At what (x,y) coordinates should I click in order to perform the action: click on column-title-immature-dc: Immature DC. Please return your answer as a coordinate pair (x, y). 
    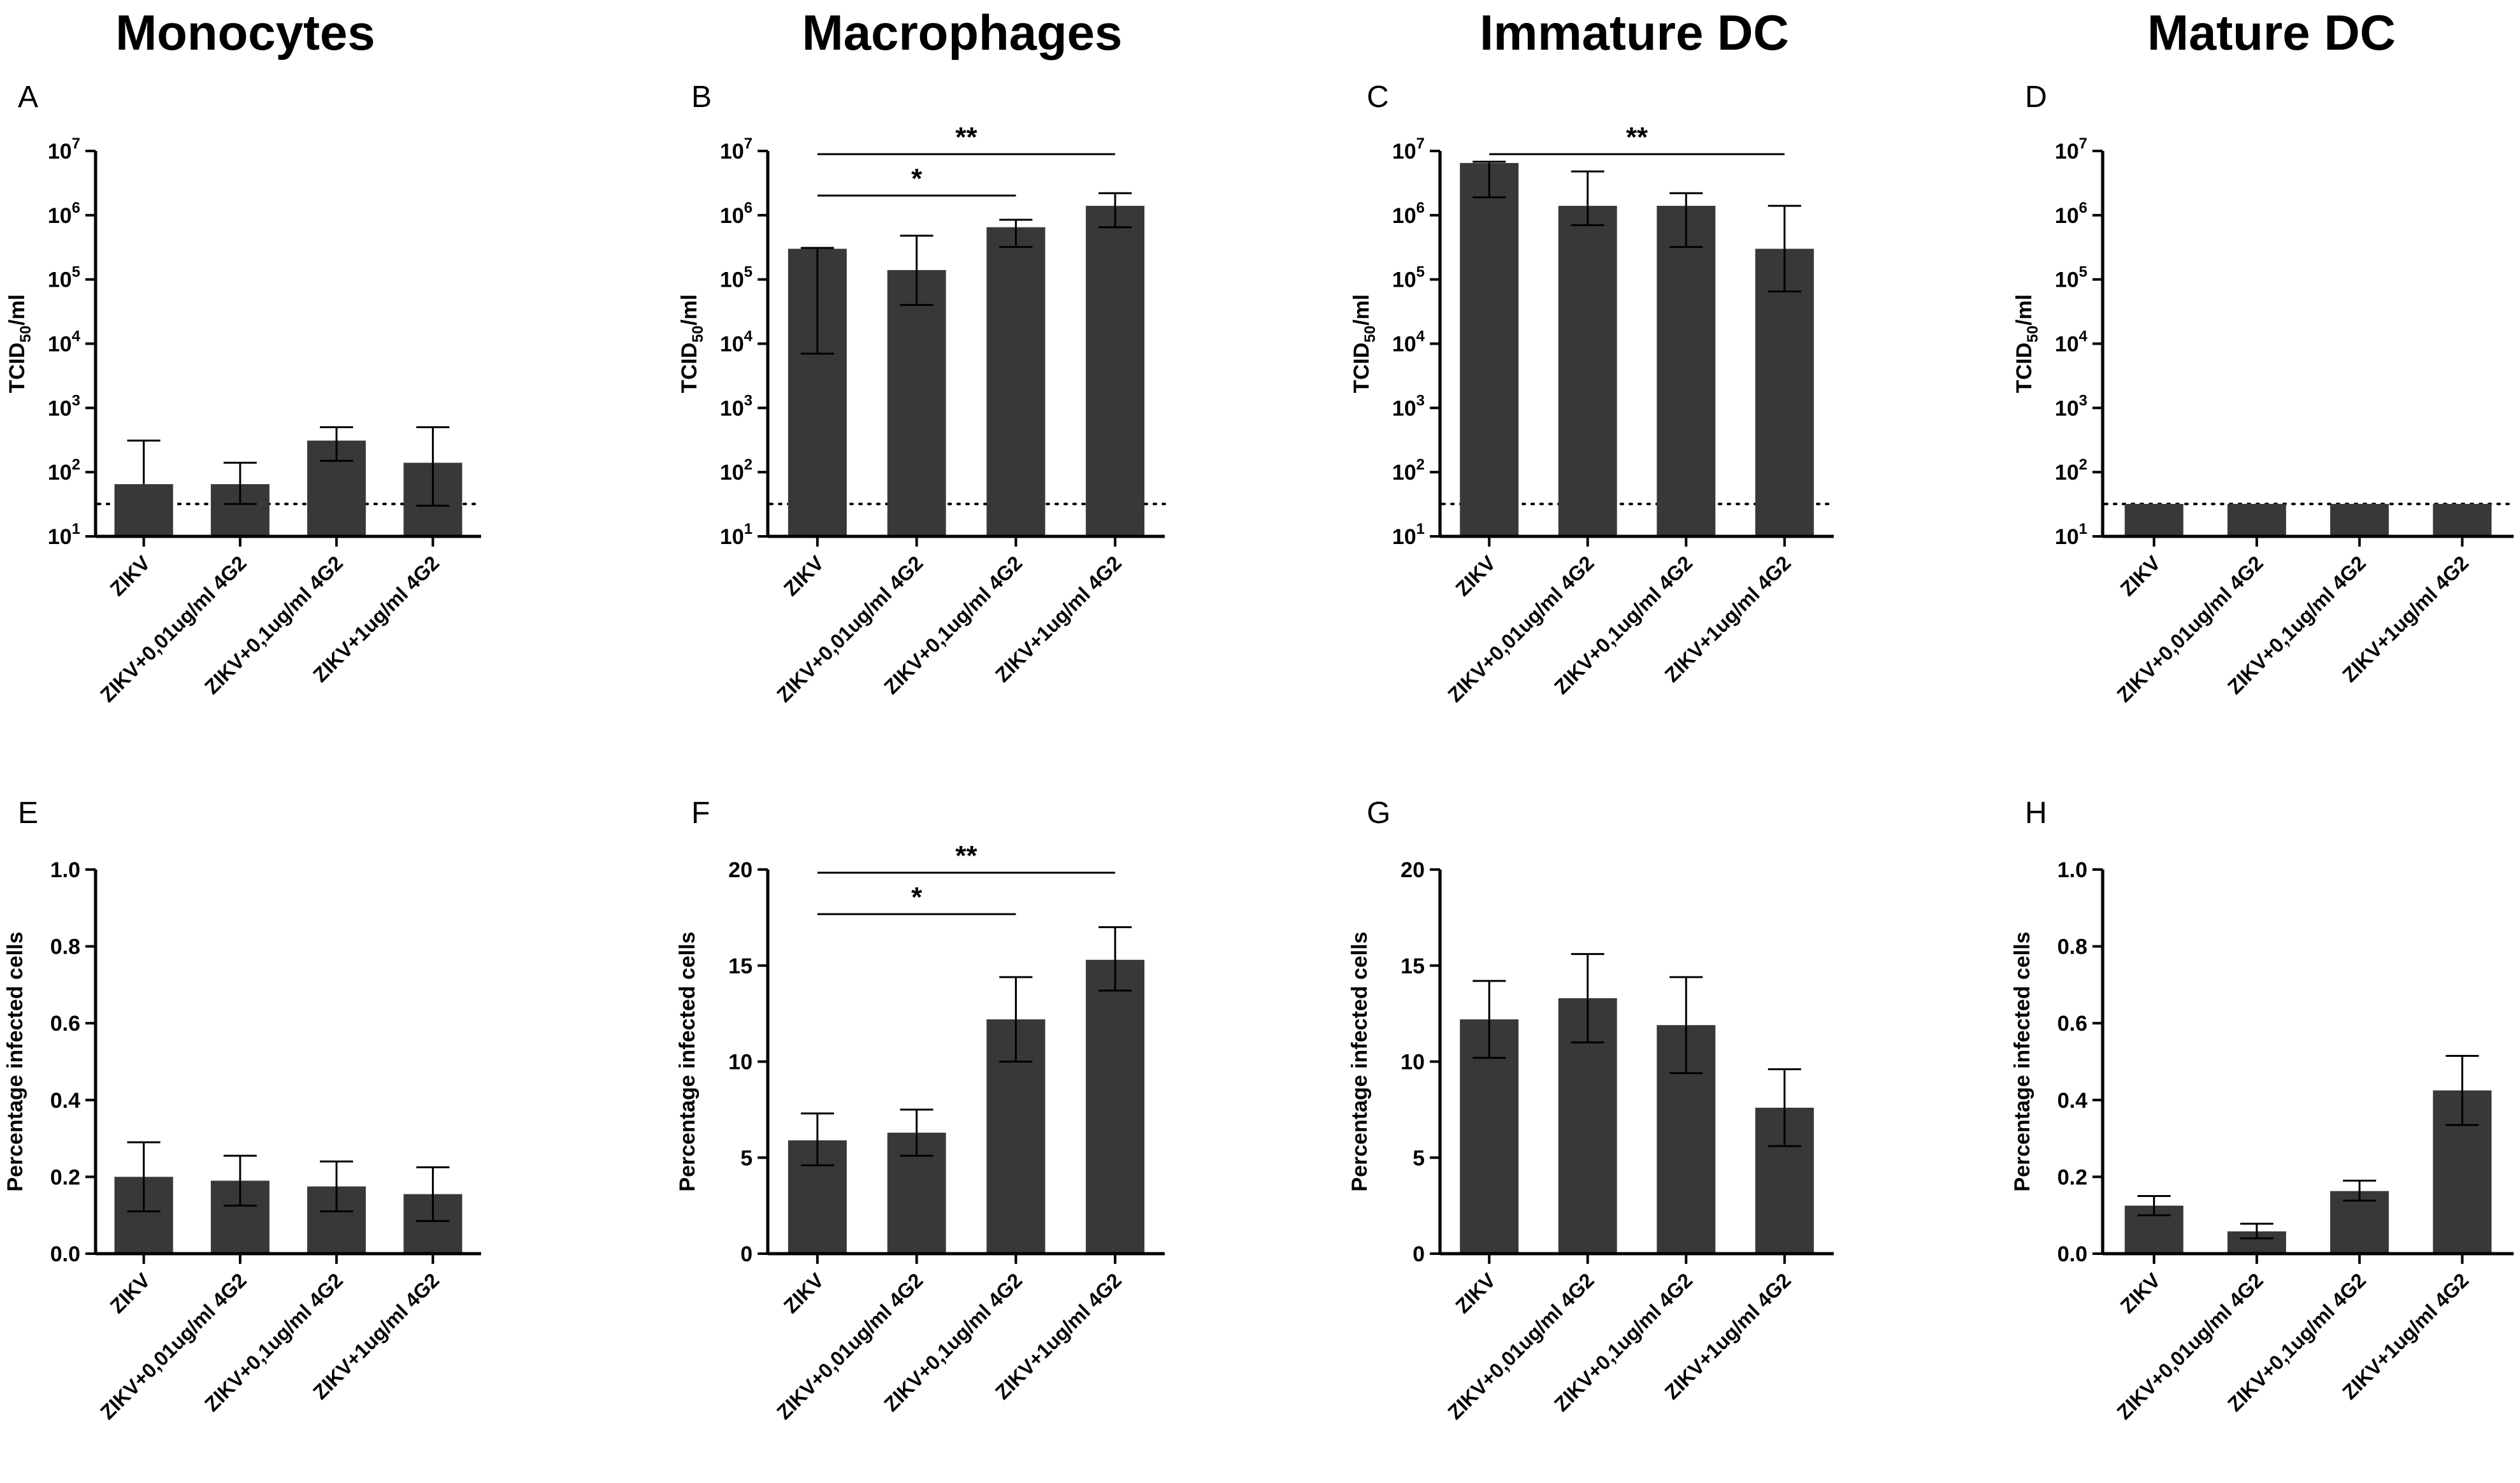
    Looking at the image, I should click on (1634, 32).